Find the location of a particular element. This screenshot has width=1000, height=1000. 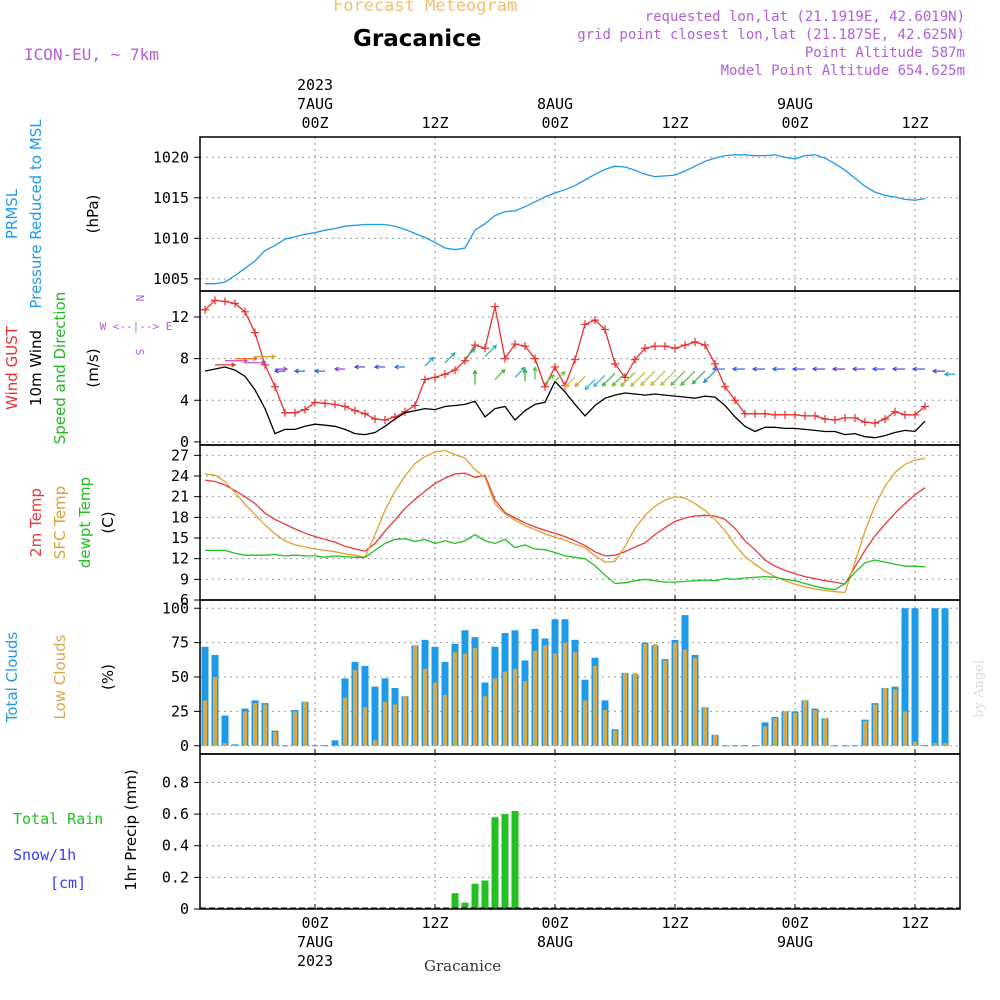

bottom-time-label: 12Z is located at coordinates (674, 923).